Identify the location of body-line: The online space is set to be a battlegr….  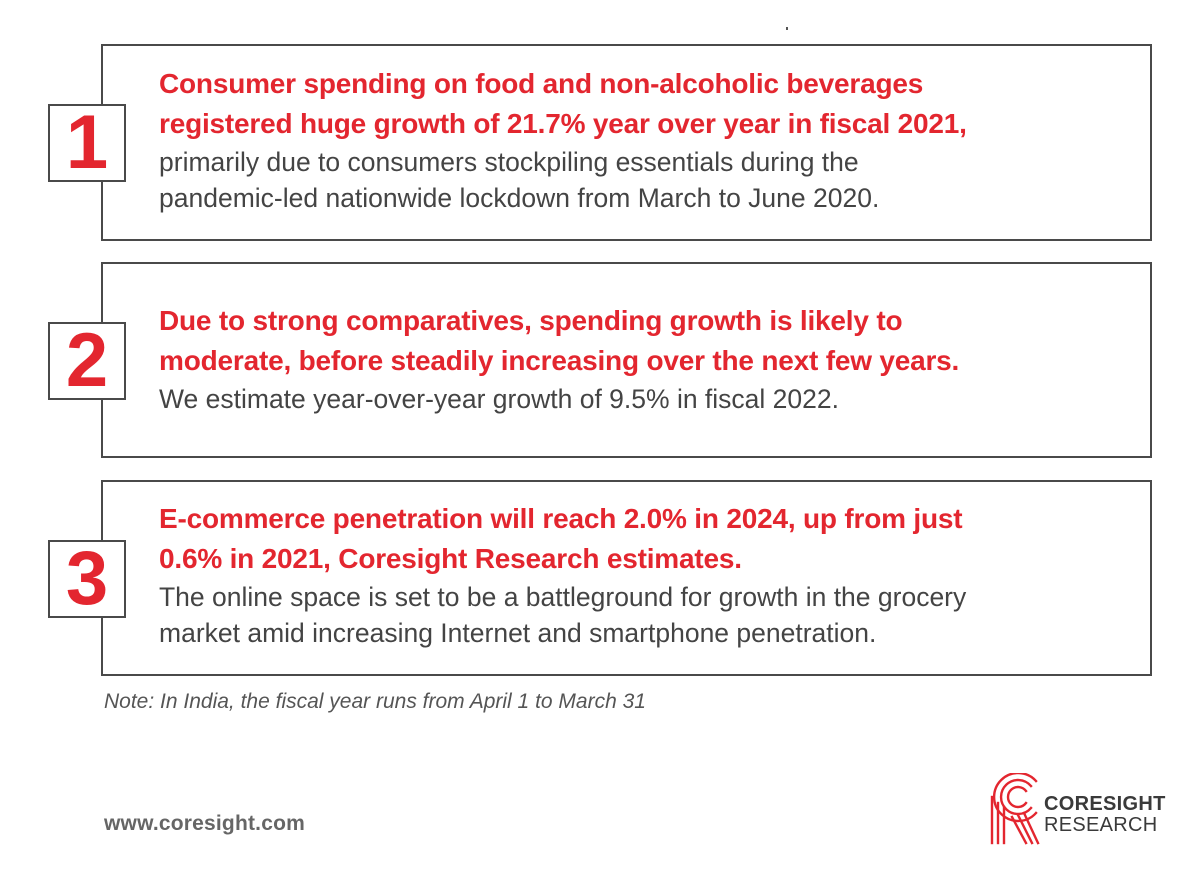
(563, 597).